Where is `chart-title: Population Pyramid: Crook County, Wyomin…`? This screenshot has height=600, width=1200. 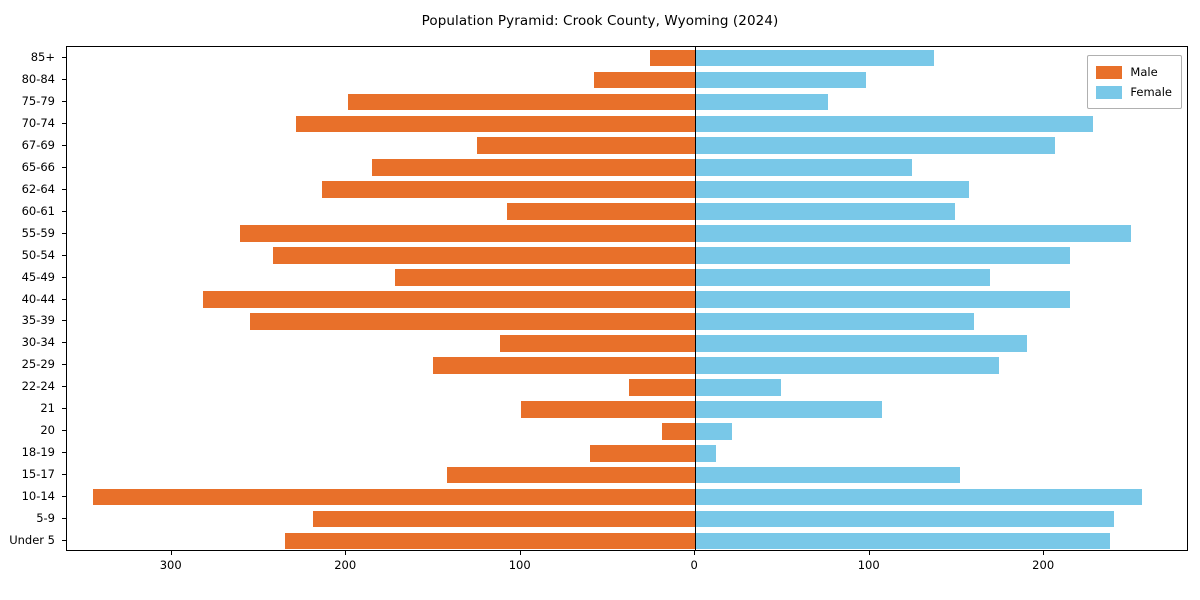
chart-title: Population Pyramid: Crook County, Wyomin… is located at coordinates (600, 21).